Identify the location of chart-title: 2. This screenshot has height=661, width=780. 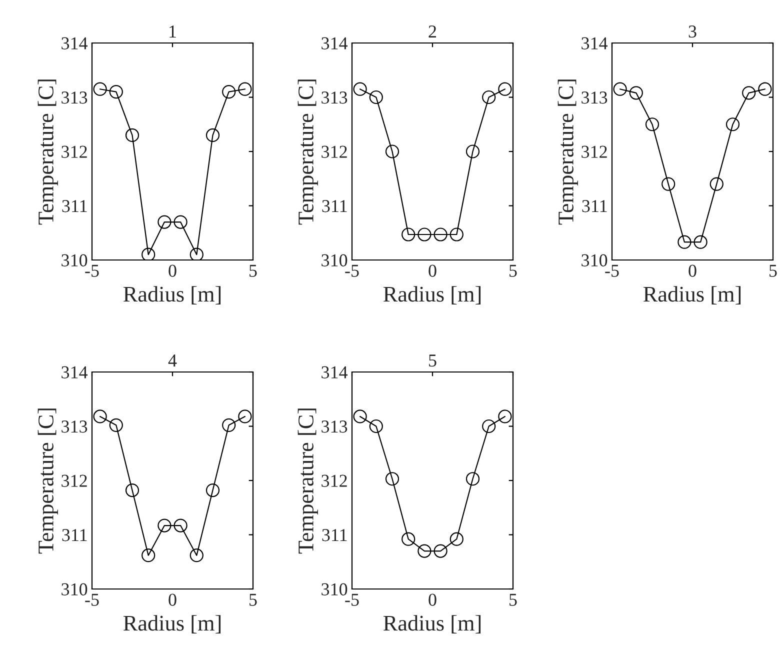
(432, 31).